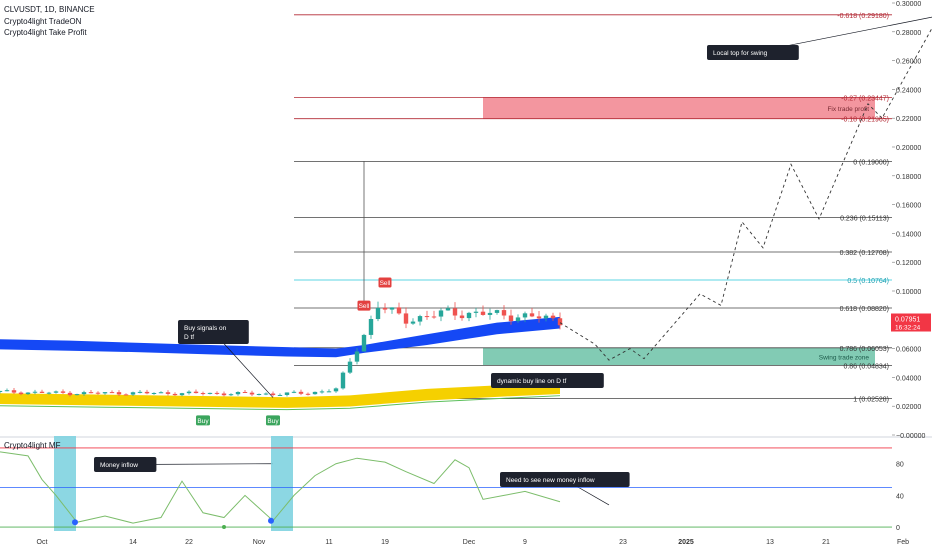 The height and width of the screenshot is (550, 932). What do you see at coordinates (908, 234) in the screenshot?
I see `y-tick-label: 0.14000` at bounding box center [908, 234].